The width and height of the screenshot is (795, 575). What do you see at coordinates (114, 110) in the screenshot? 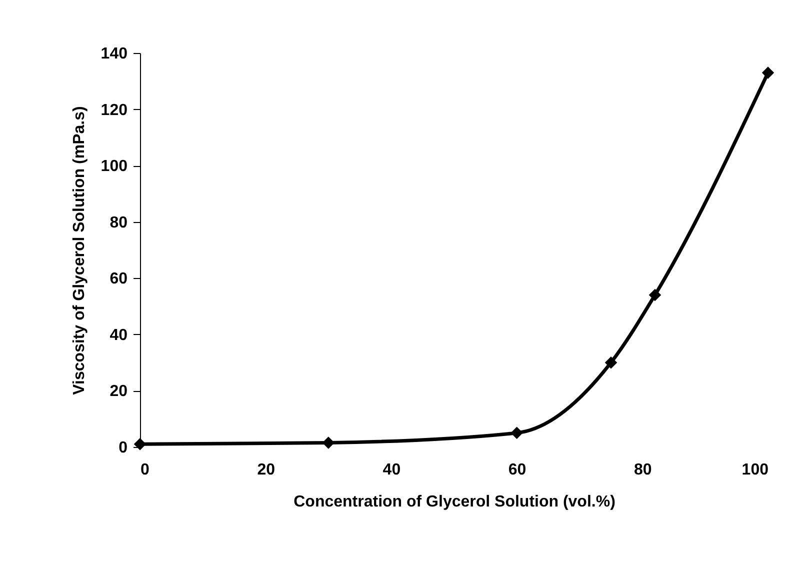
I see `y-tick-label: 120` at bounding box center [114, 110].